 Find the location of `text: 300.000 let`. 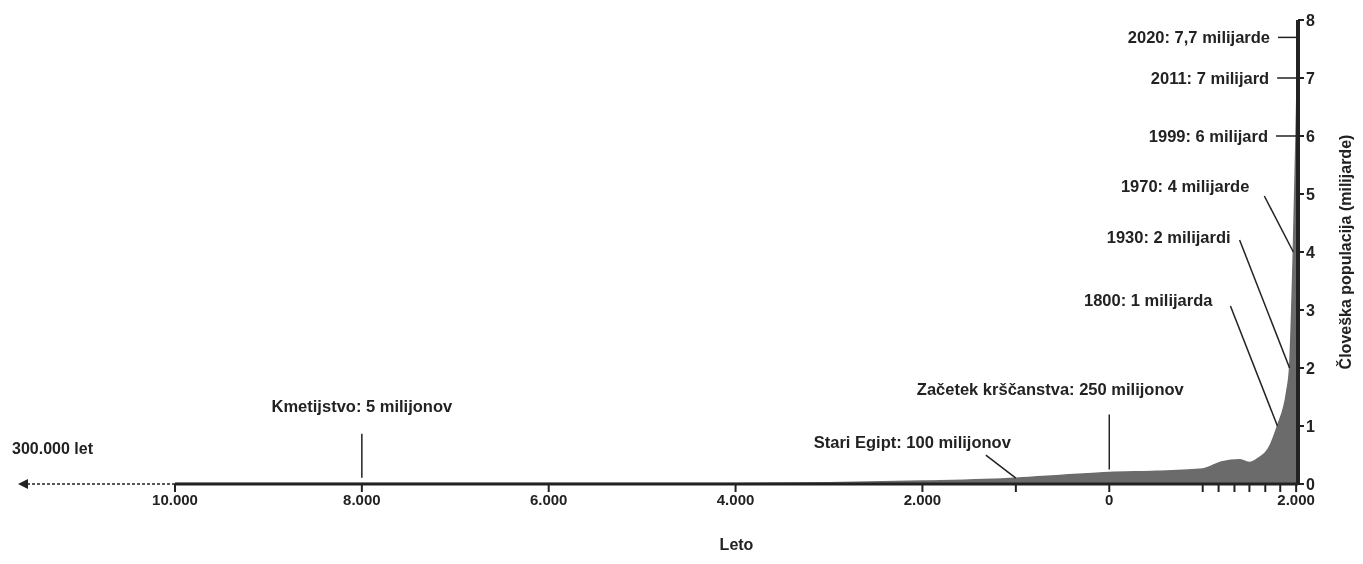

text: 300.000 let is located at coordinates (53, 448).